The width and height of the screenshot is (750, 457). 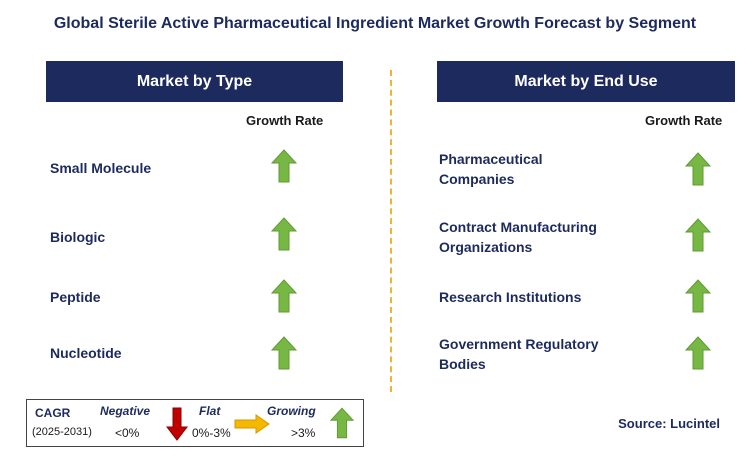 What do you see at coordinates (518, 237) in the screenshot?
I see `end-use-item-contract-manufacturing: Contract Manufacturing Organizations` at bounding box center [518, 237].